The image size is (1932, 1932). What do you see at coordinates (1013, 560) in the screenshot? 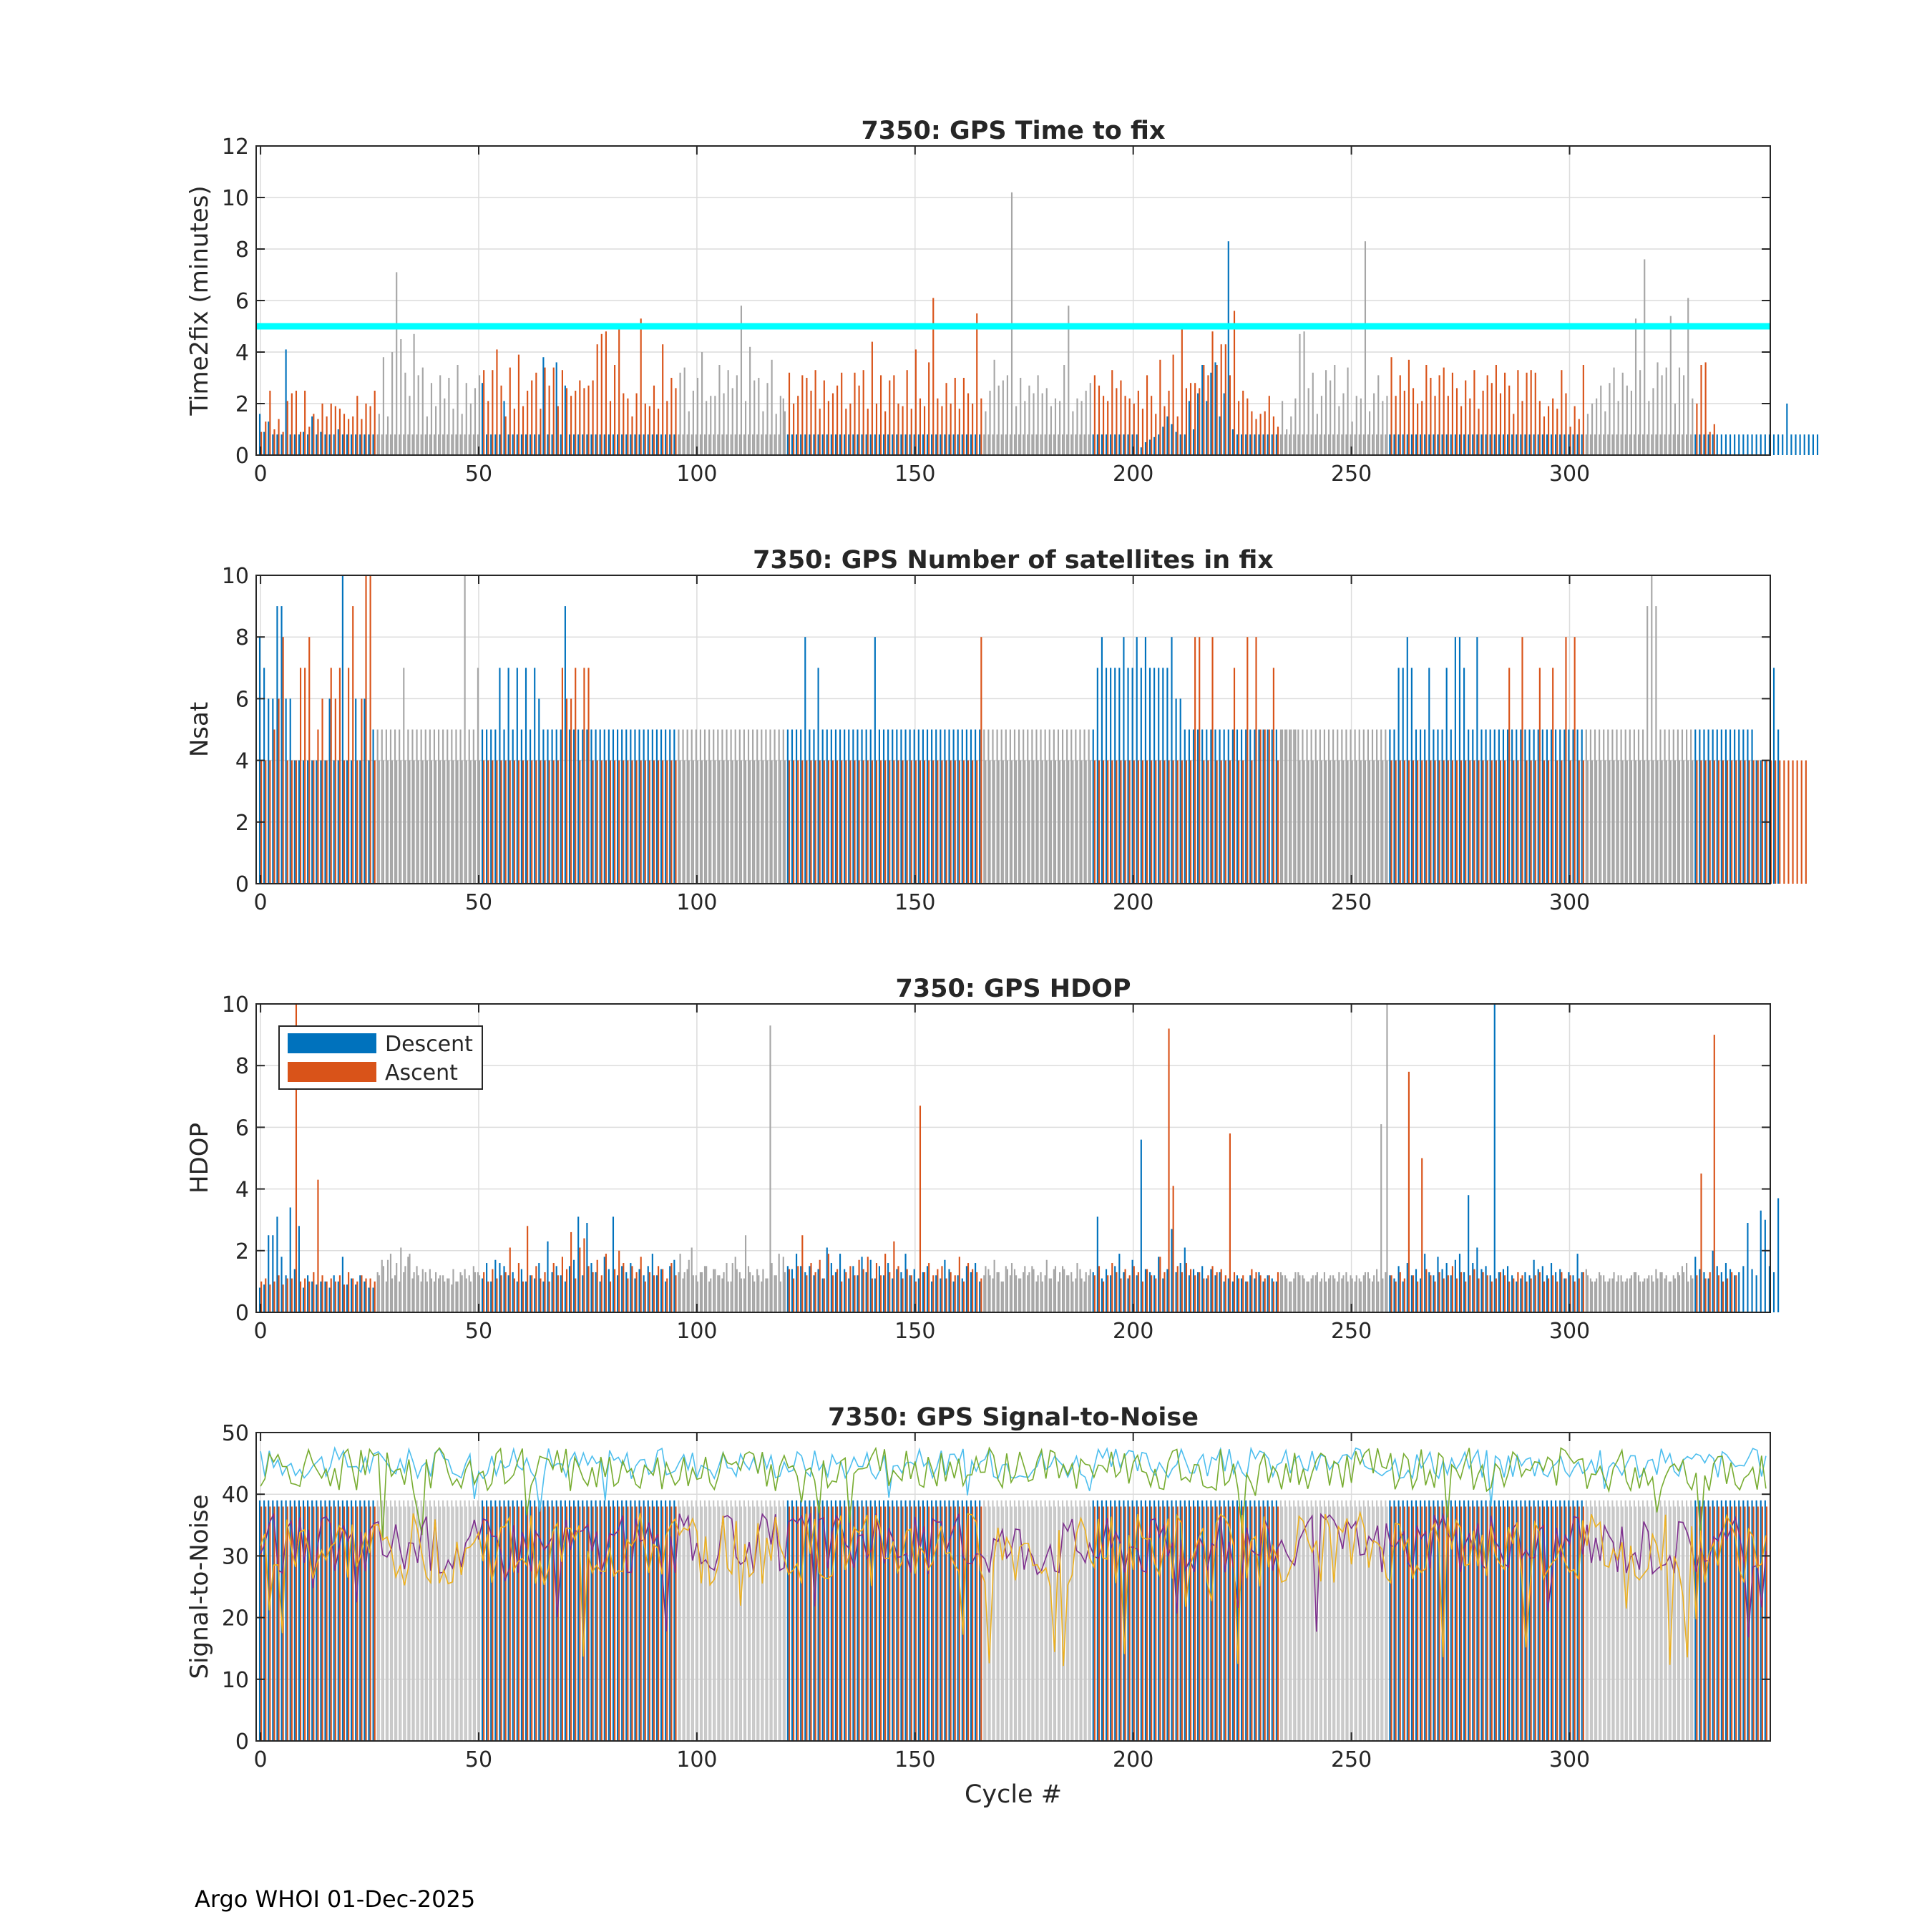
I see `chart-title: 7350: GPS Number of satellites in fix` at bounding box center [1013, 560].